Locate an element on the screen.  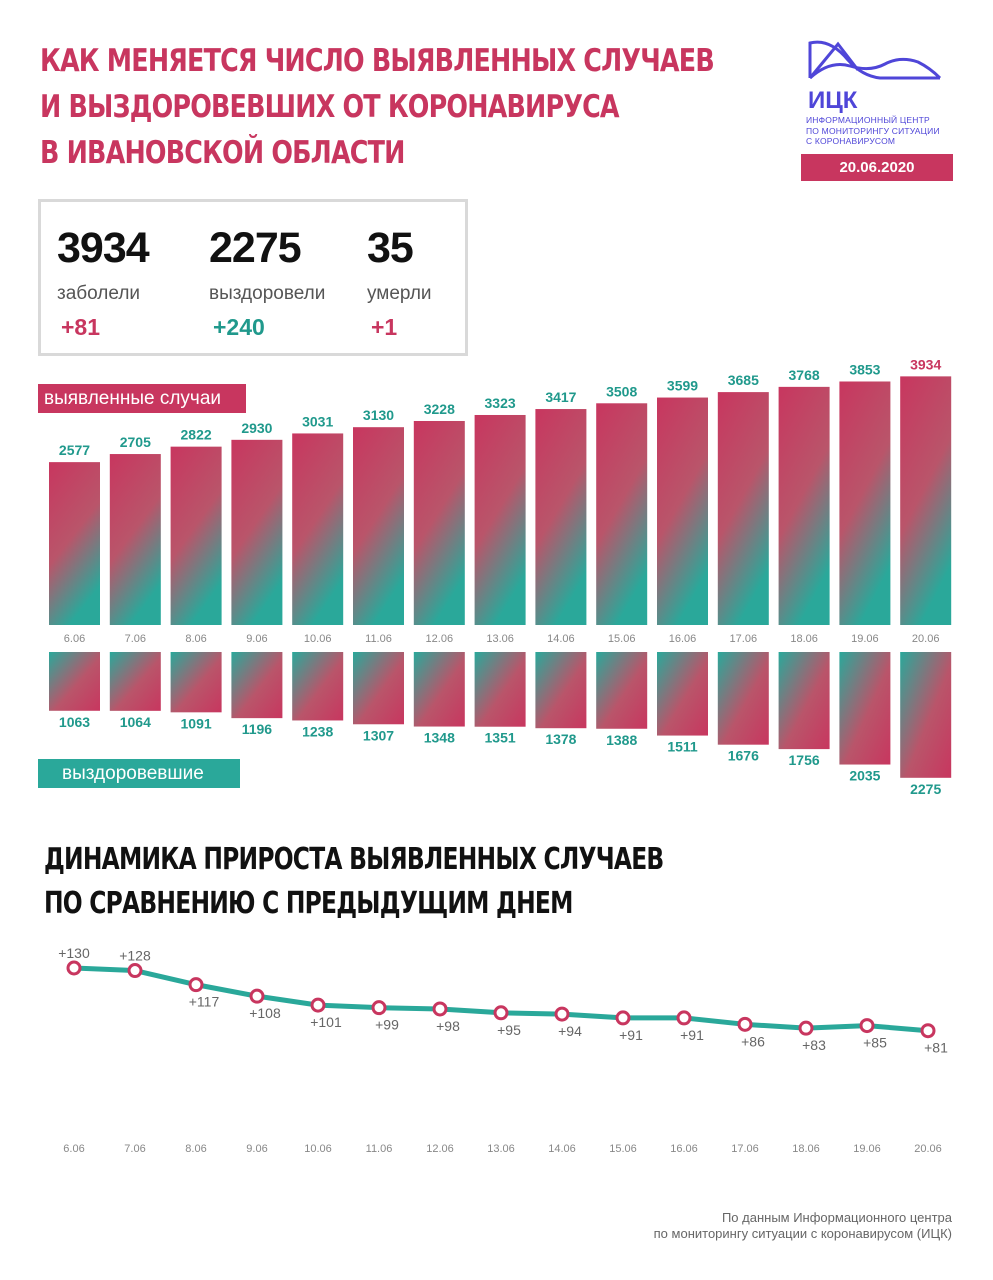
date-tick-label: 15.06 is located at coordinates (622, 639).